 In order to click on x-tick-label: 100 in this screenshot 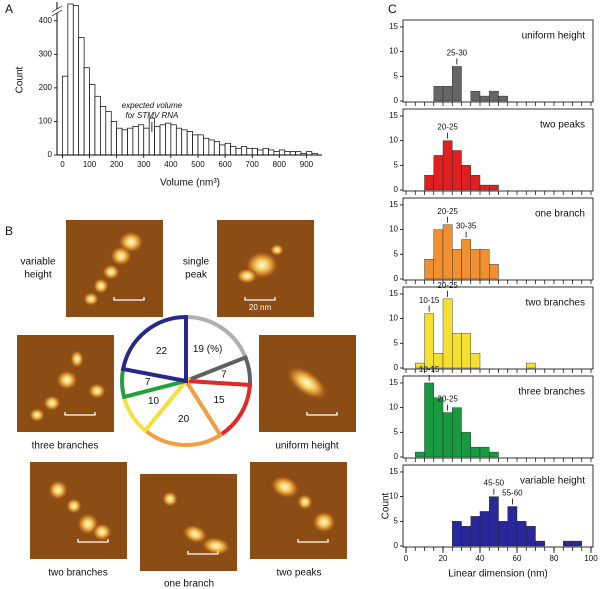, I will do `click(90, 164)`.